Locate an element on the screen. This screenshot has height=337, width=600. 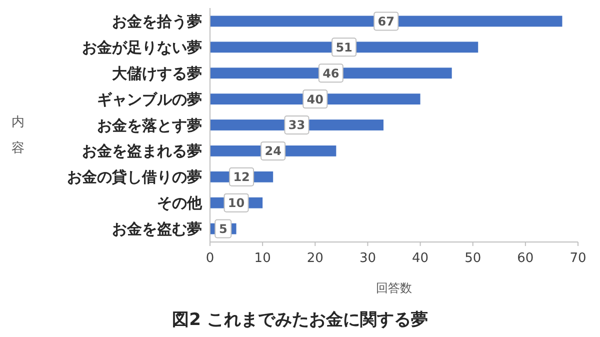
x-tick-label: 60 is located at coordinates (525, 258).